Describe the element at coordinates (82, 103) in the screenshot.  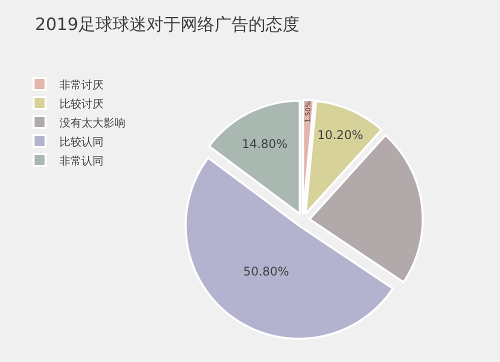
I see `legend-label: 比较讨厌` at that location.